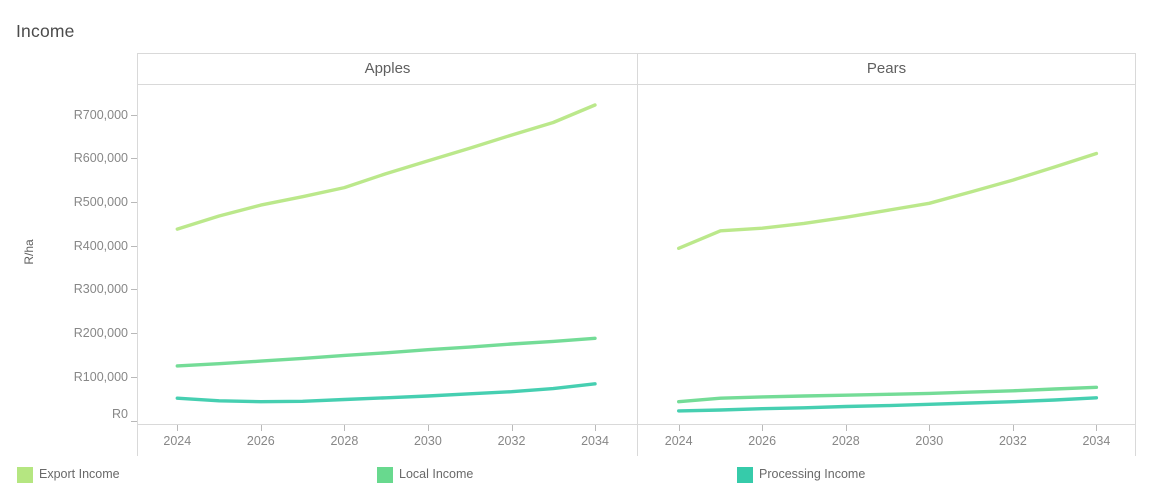  Describe the element at coordinates (637, 254) in the screenshot. I see `panel-divider` at that location.